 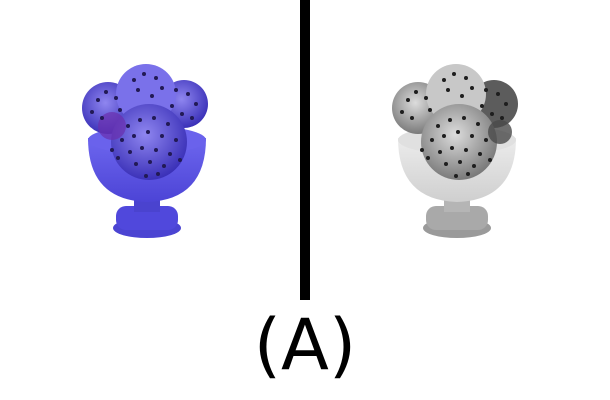 What do you see at coordinates (305, 345) in the screenshot?
I see `figure-caption: (A)` at bounding box center [305, 345].